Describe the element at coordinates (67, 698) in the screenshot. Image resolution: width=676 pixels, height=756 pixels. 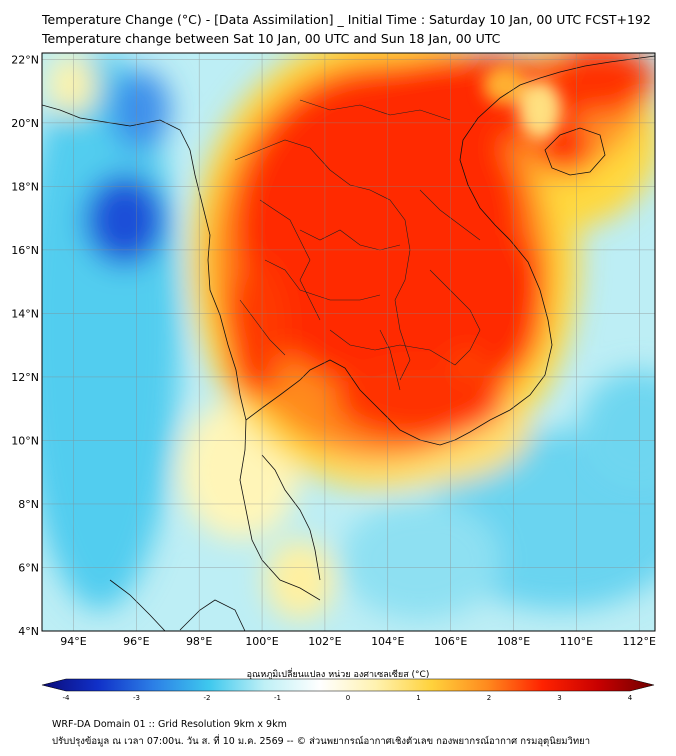
I see `colorbar-tick-label: -4` at that location.